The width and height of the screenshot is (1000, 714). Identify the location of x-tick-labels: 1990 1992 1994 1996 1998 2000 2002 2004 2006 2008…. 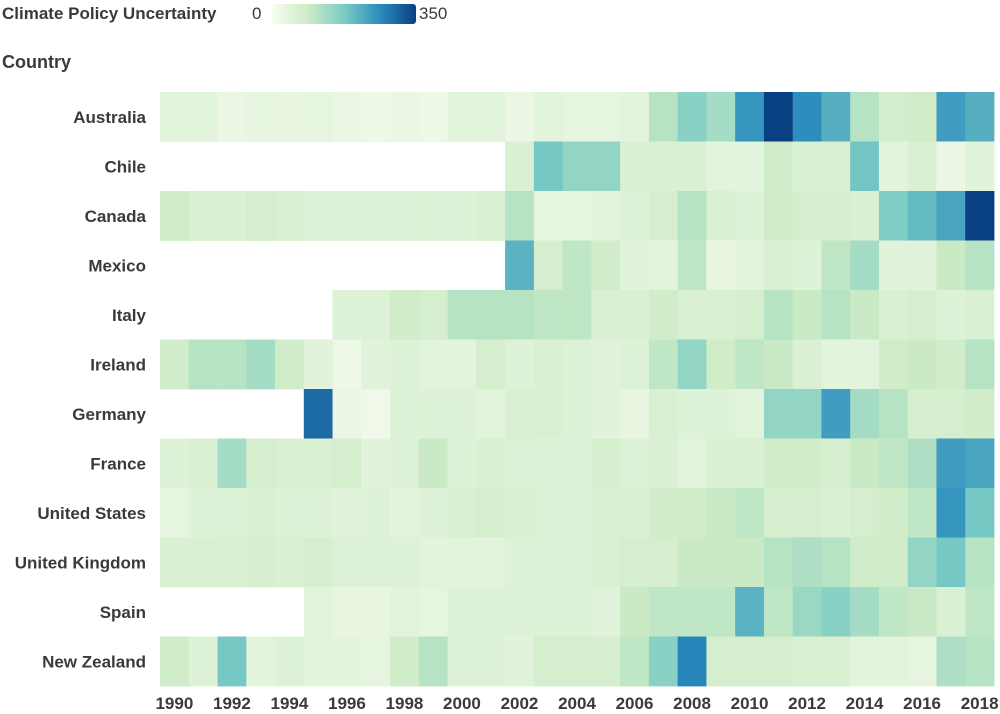
(576, 703).